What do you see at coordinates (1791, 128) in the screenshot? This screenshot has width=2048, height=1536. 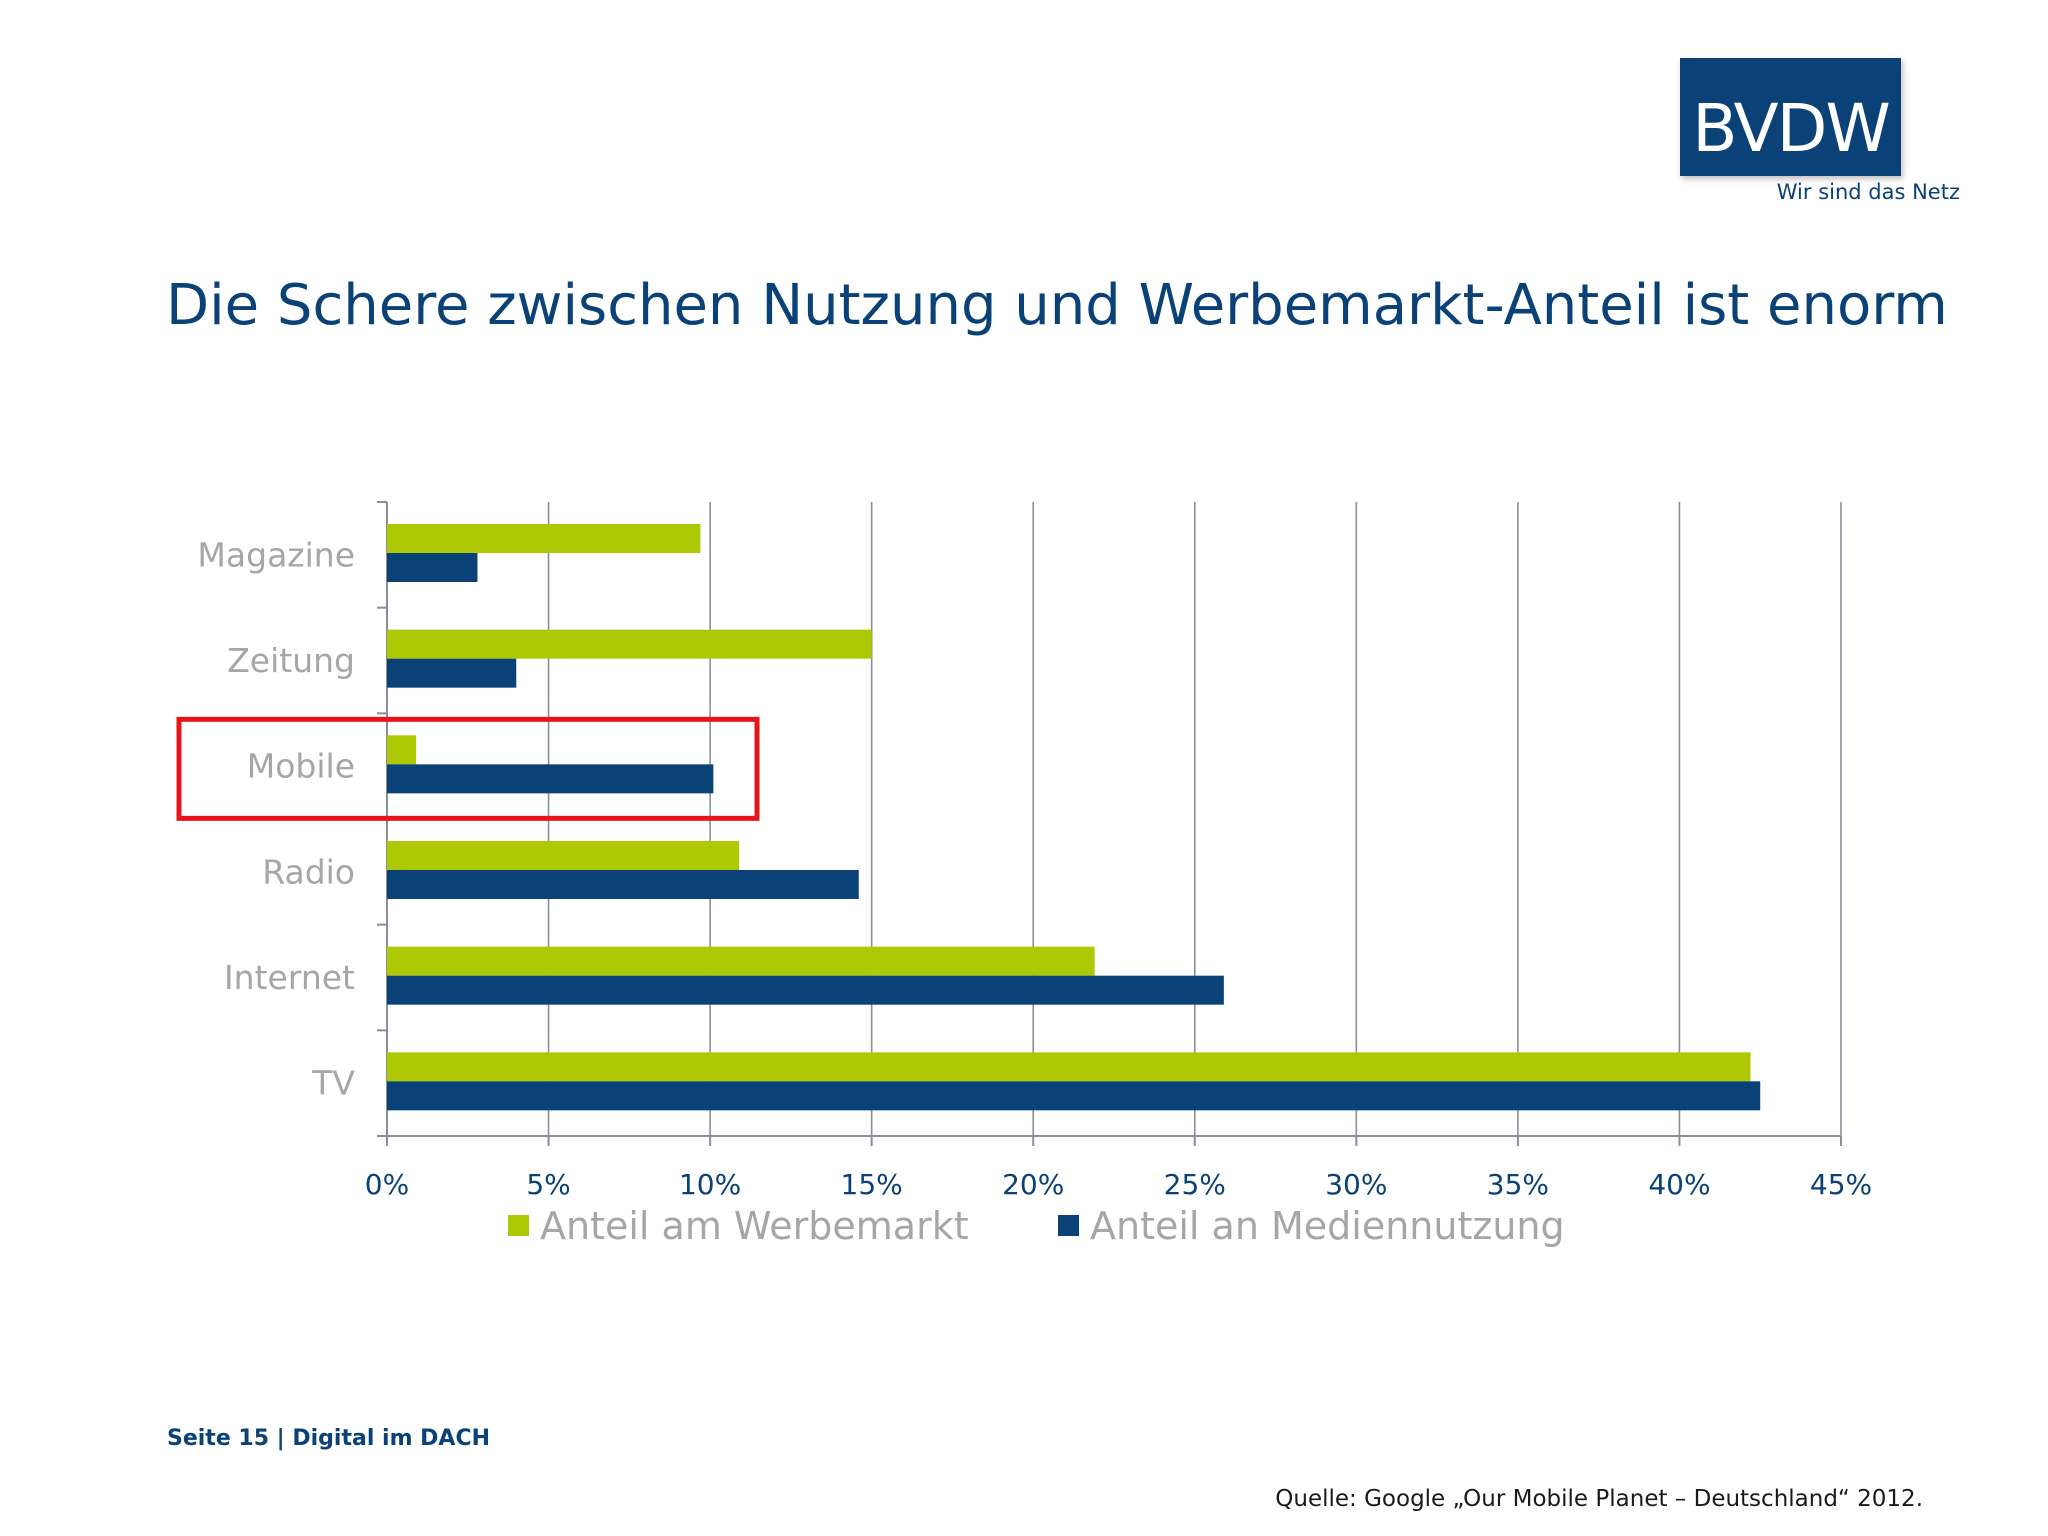 I see `logo-text: BVDW` at bounding box center [1791, 128].